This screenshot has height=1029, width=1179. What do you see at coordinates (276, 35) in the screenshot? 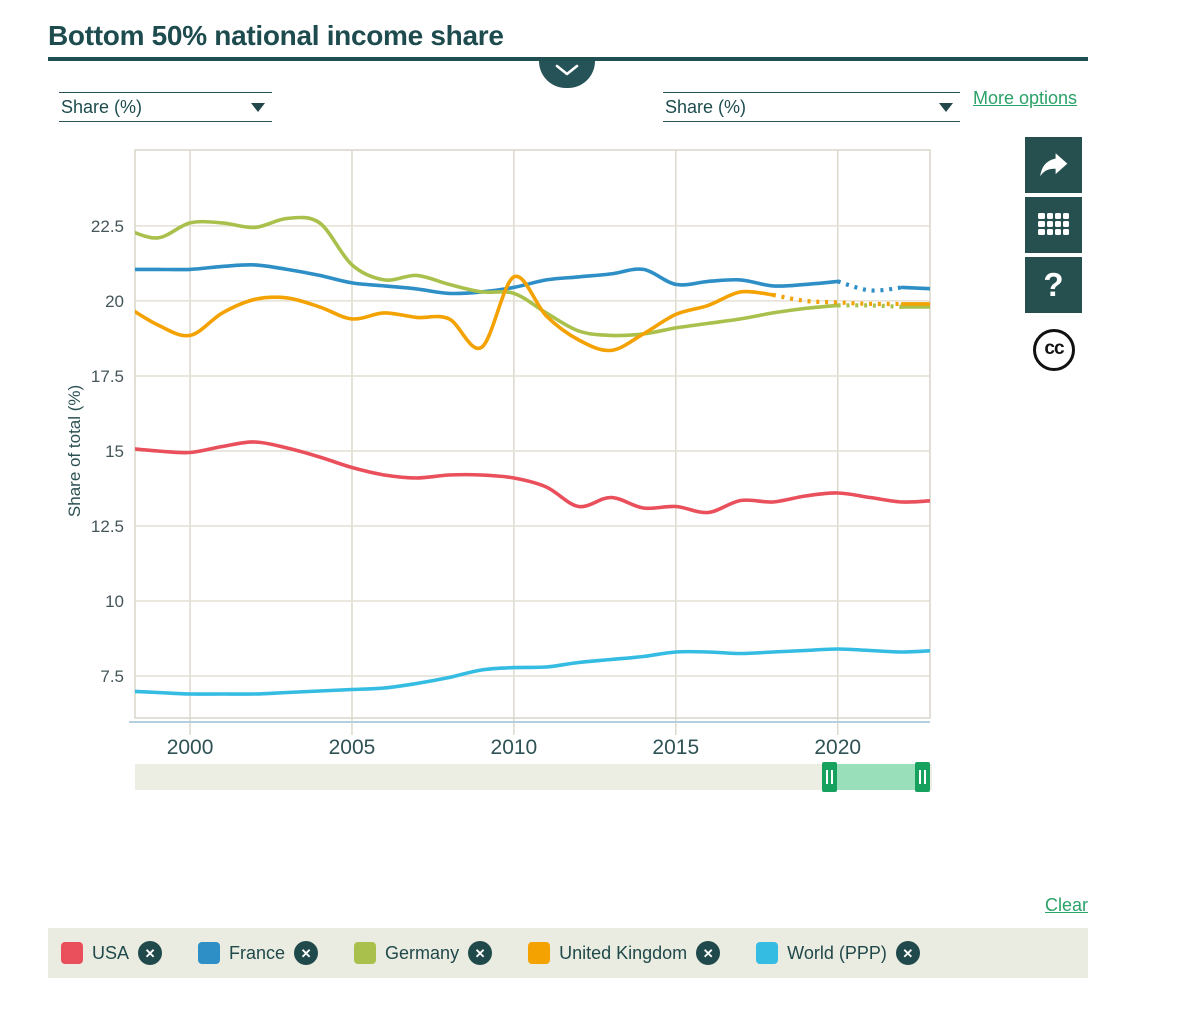
I see `page-title: Bottom 50% national income share` at bounding box center [276, 35].